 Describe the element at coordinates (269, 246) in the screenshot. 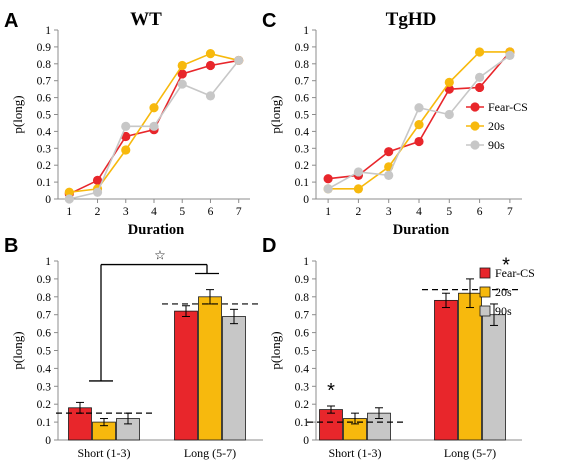

I see `panel-letter: D` at that location.